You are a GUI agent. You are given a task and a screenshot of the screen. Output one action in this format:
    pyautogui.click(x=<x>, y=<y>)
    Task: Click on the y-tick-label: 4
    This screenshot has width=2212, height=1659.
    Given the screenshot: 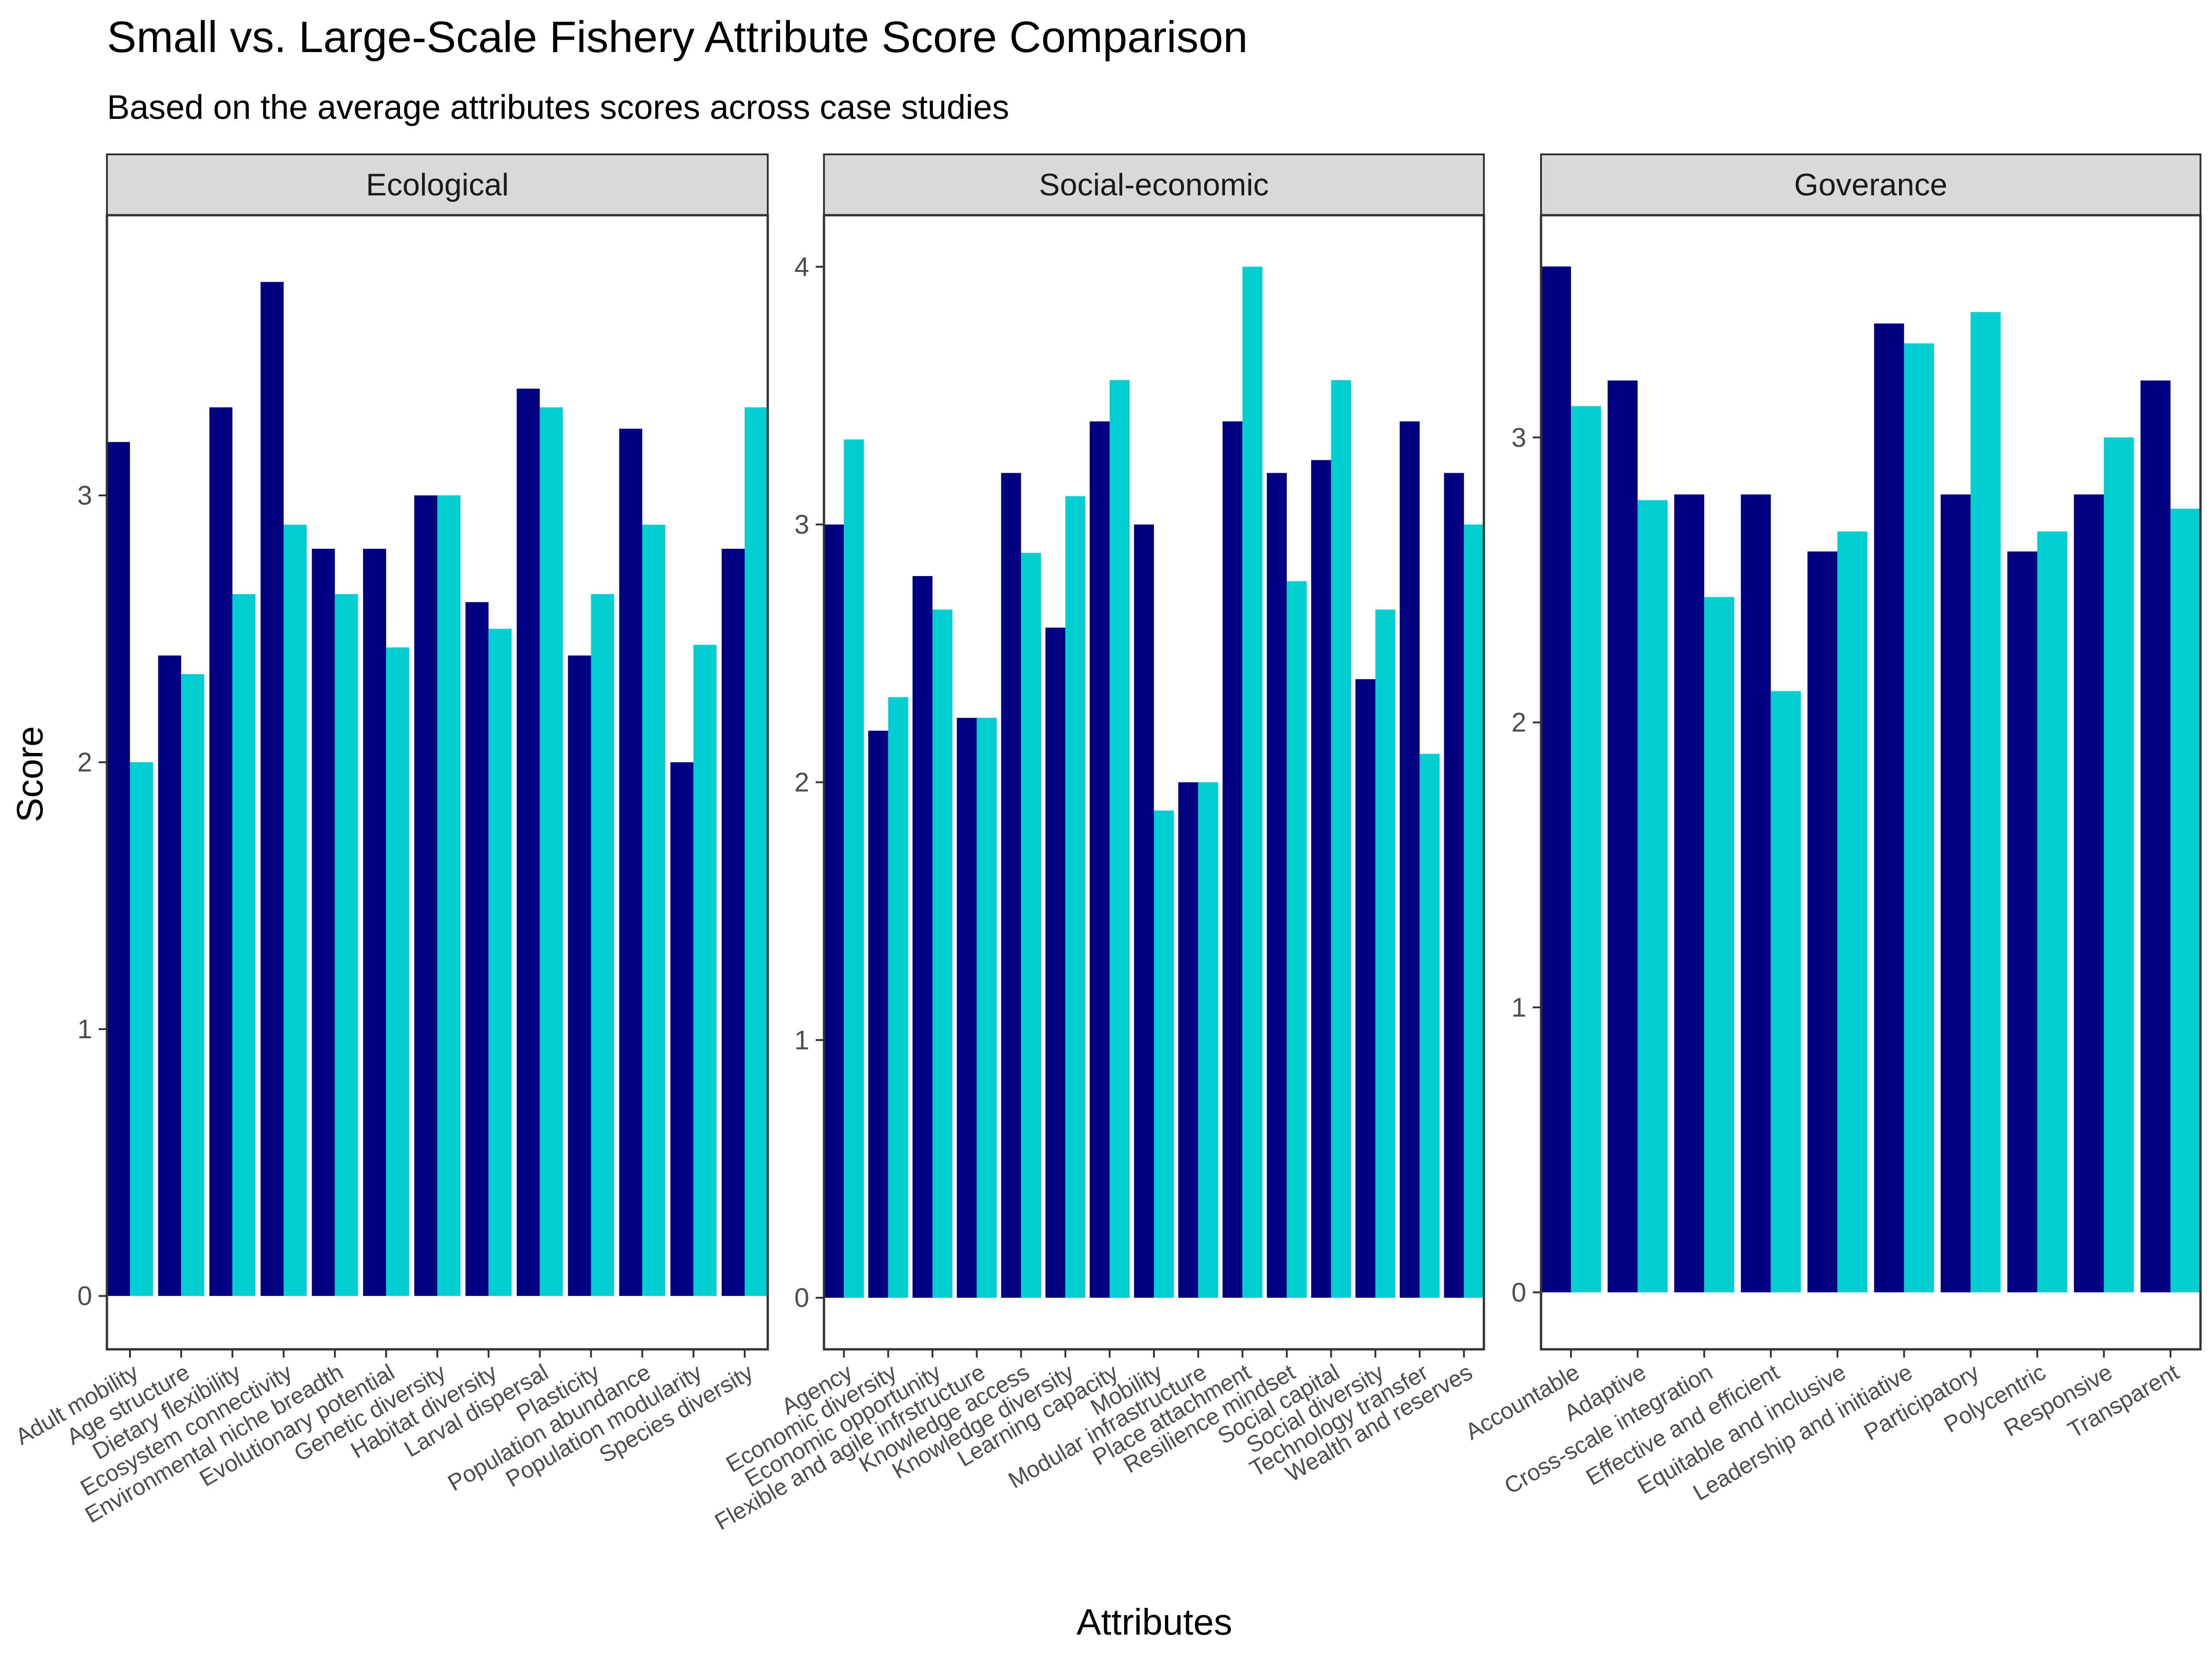 What is the action you would take?
    pyautogui.click(x=801, y=267)
    